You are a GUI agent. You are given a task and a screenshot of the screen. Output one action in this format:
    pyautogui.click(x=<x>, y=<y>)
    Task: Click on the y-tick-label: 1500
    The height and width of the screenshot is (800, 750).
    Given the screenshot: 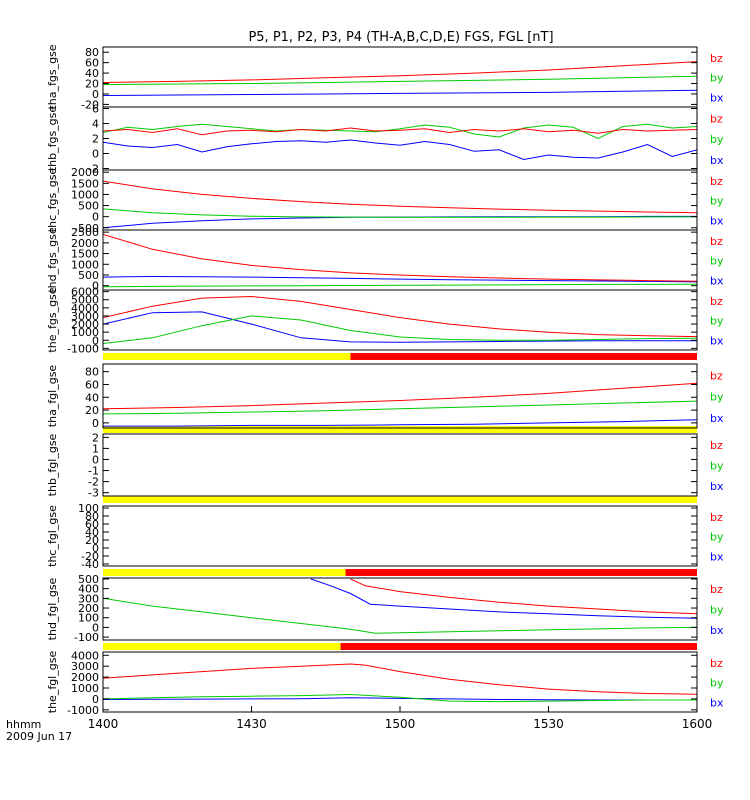 What is the action you would take?
    pyautogui.click(x=85, y=183)
    